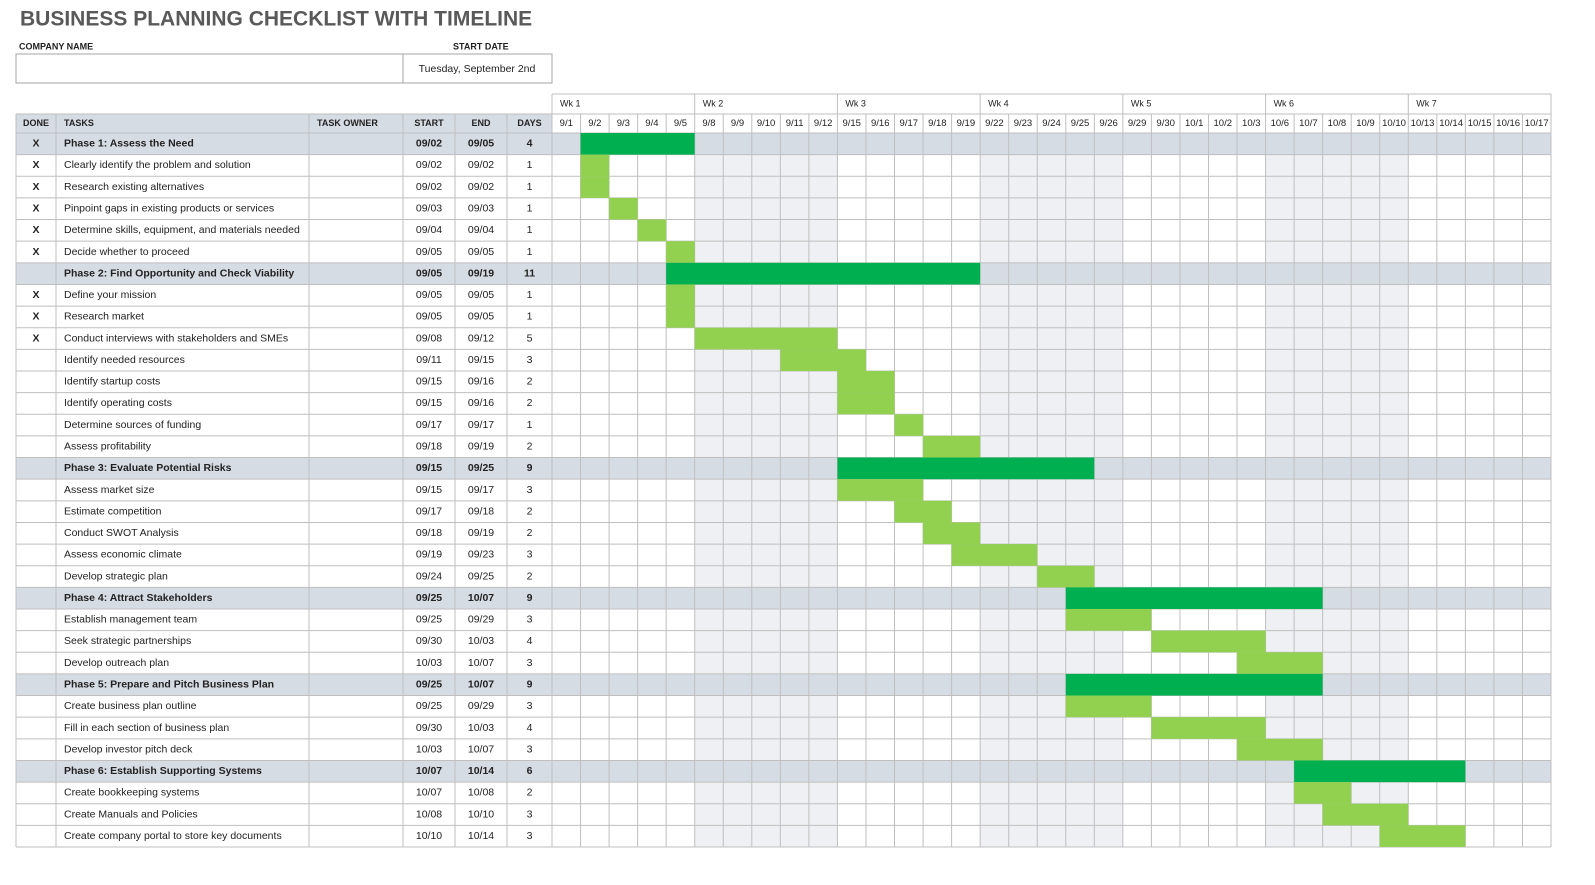 The height and width of the screenshot is (885, 1595). What do you see at coordinates (429, 209) in the screenshot?
I see `cell-start: 09/03` at bounding box center [429, 209].